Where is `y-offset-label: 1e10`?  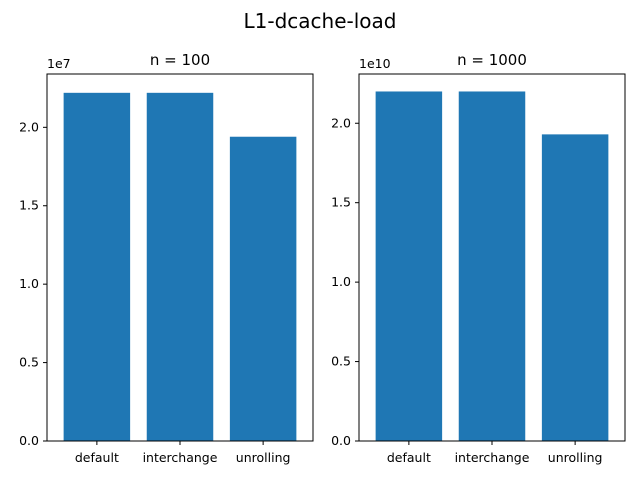 y-offset-label: 1e10 is located at coordinates (375, 63).